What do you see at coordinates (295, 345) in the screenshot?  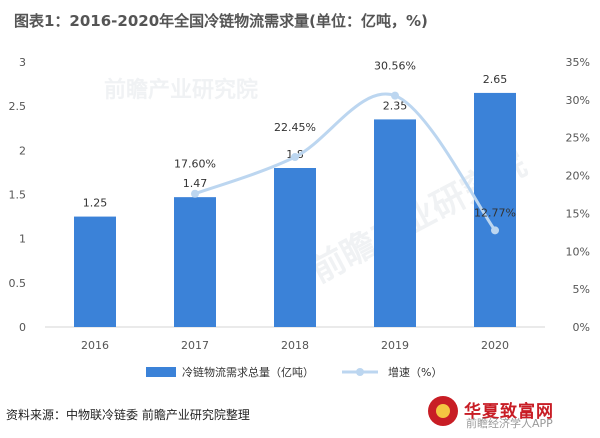 I see `x-tick-label: 2018` at bounding box center [295, 345].